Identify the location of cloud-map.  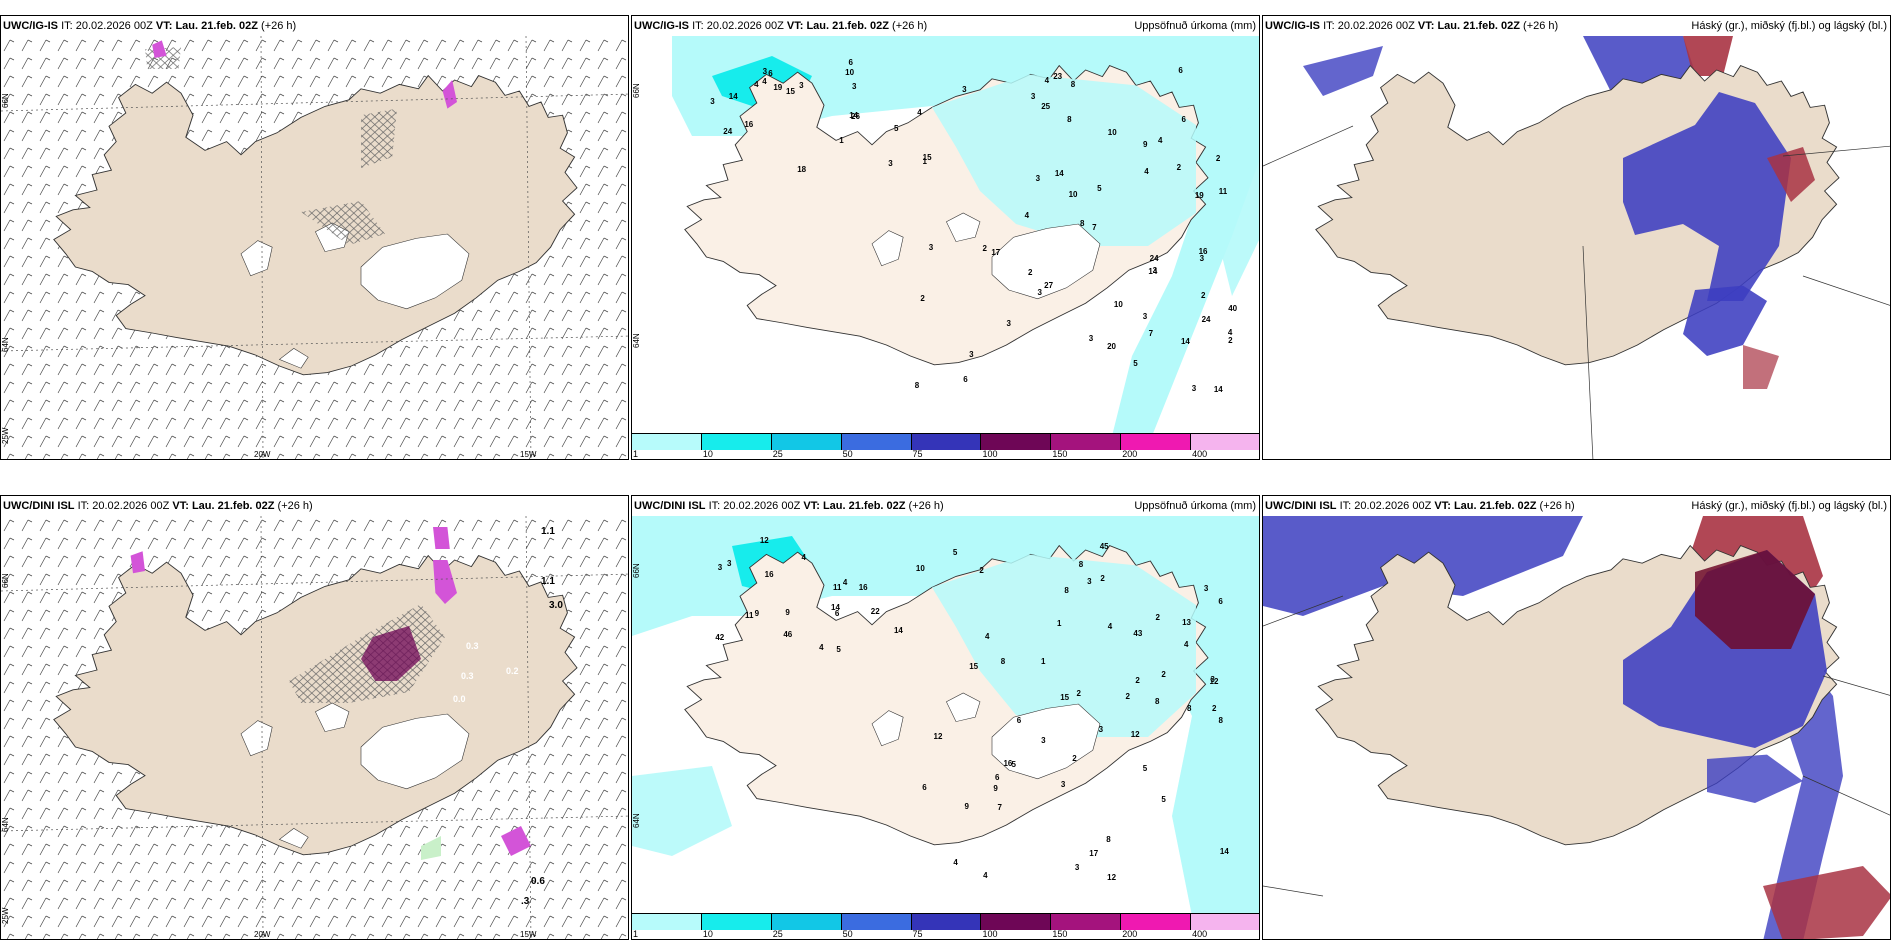
(1576, 727).